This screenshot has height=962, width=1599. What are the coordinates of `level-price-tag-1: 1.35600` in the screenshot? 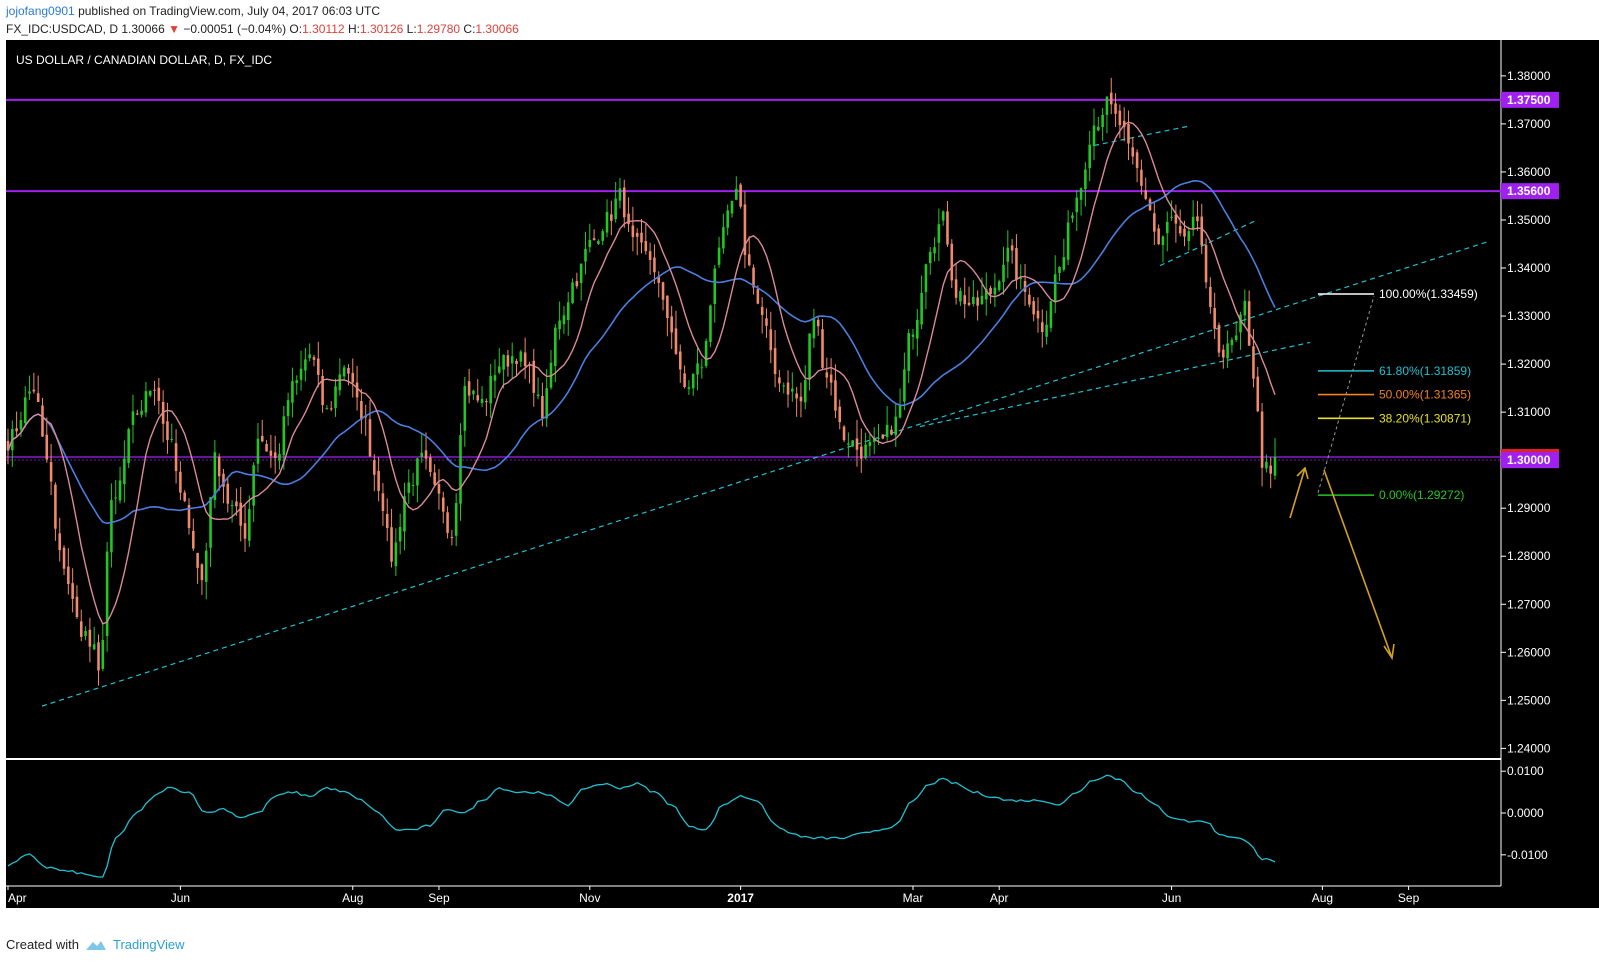 It's located at (1529, 191).